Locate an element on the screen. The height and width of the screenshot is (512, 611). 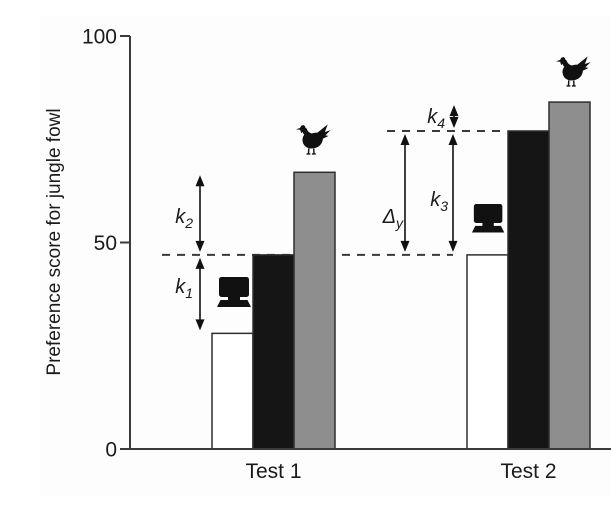
arrow-head-bottom-k2 is located at coordinates (200, 246).